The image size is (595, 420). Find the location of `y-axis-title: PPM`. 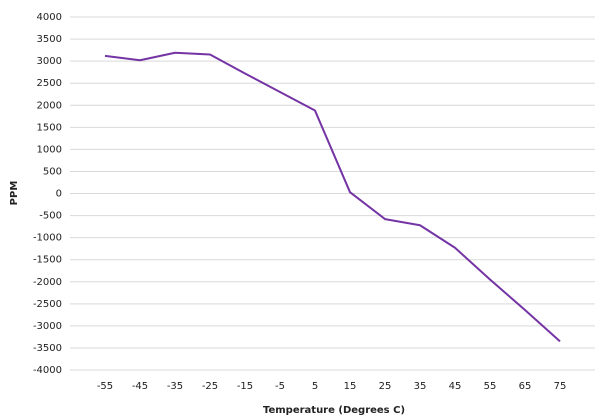

y-axis-title: PPM is located at coordinates (14, 193).